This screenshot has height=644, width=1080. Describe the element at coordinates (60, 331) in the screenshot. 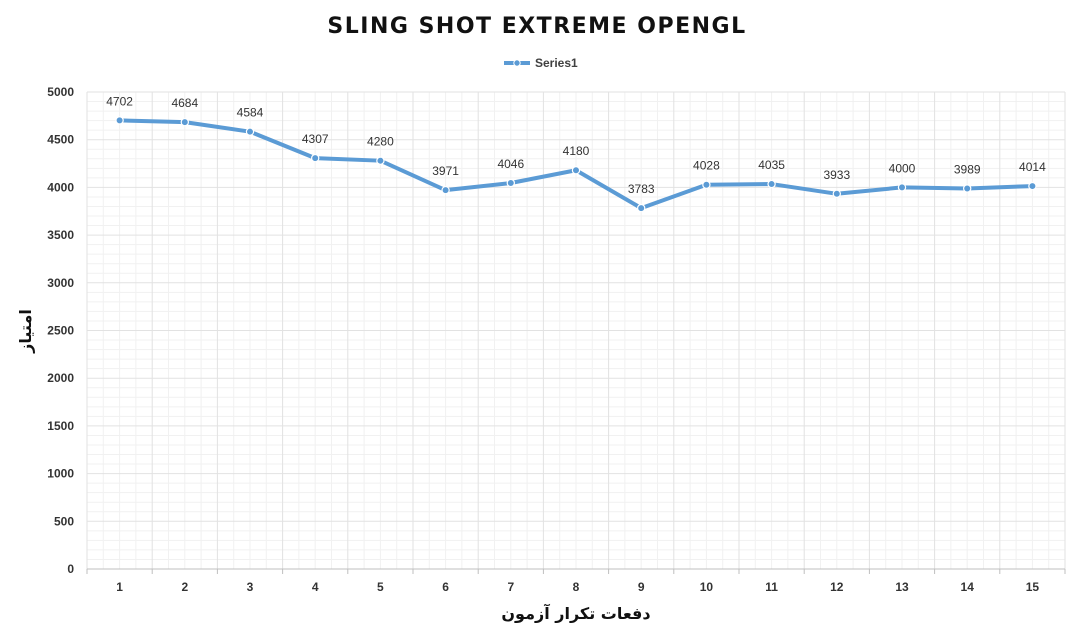

I see `y-tick-label: 2500` at that location.